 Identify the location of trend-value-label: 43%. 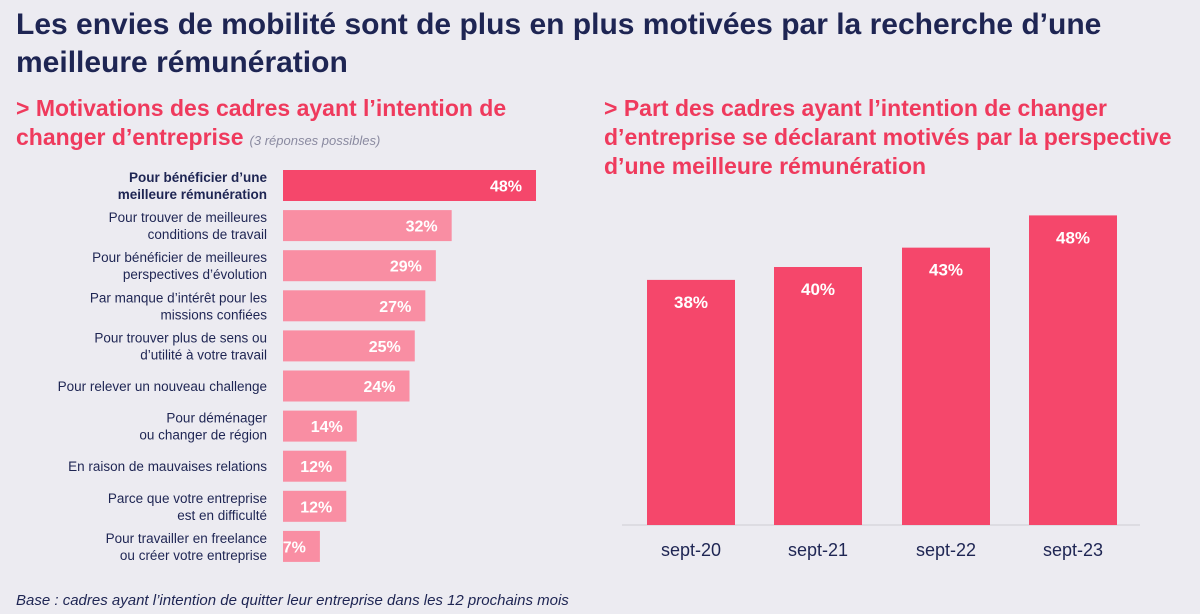
(946, 270).